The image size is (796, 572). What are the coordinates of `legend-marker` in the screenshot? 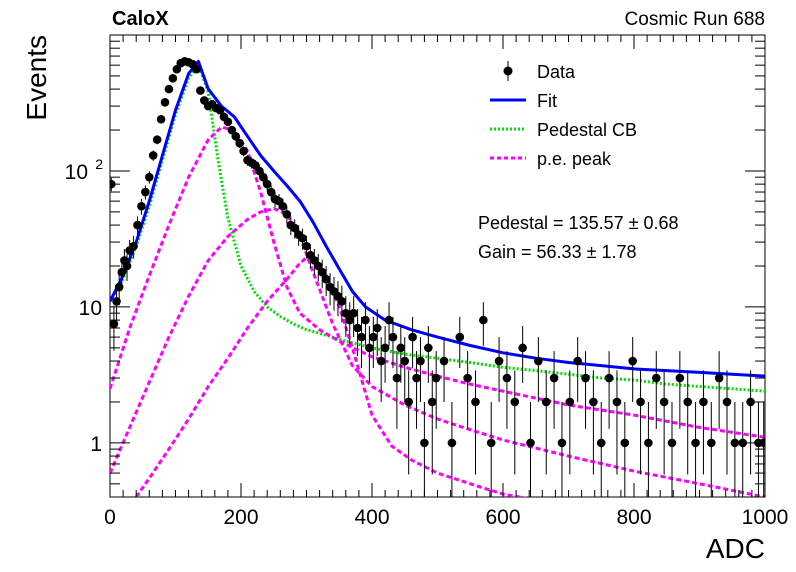 It's located at (508, 71).